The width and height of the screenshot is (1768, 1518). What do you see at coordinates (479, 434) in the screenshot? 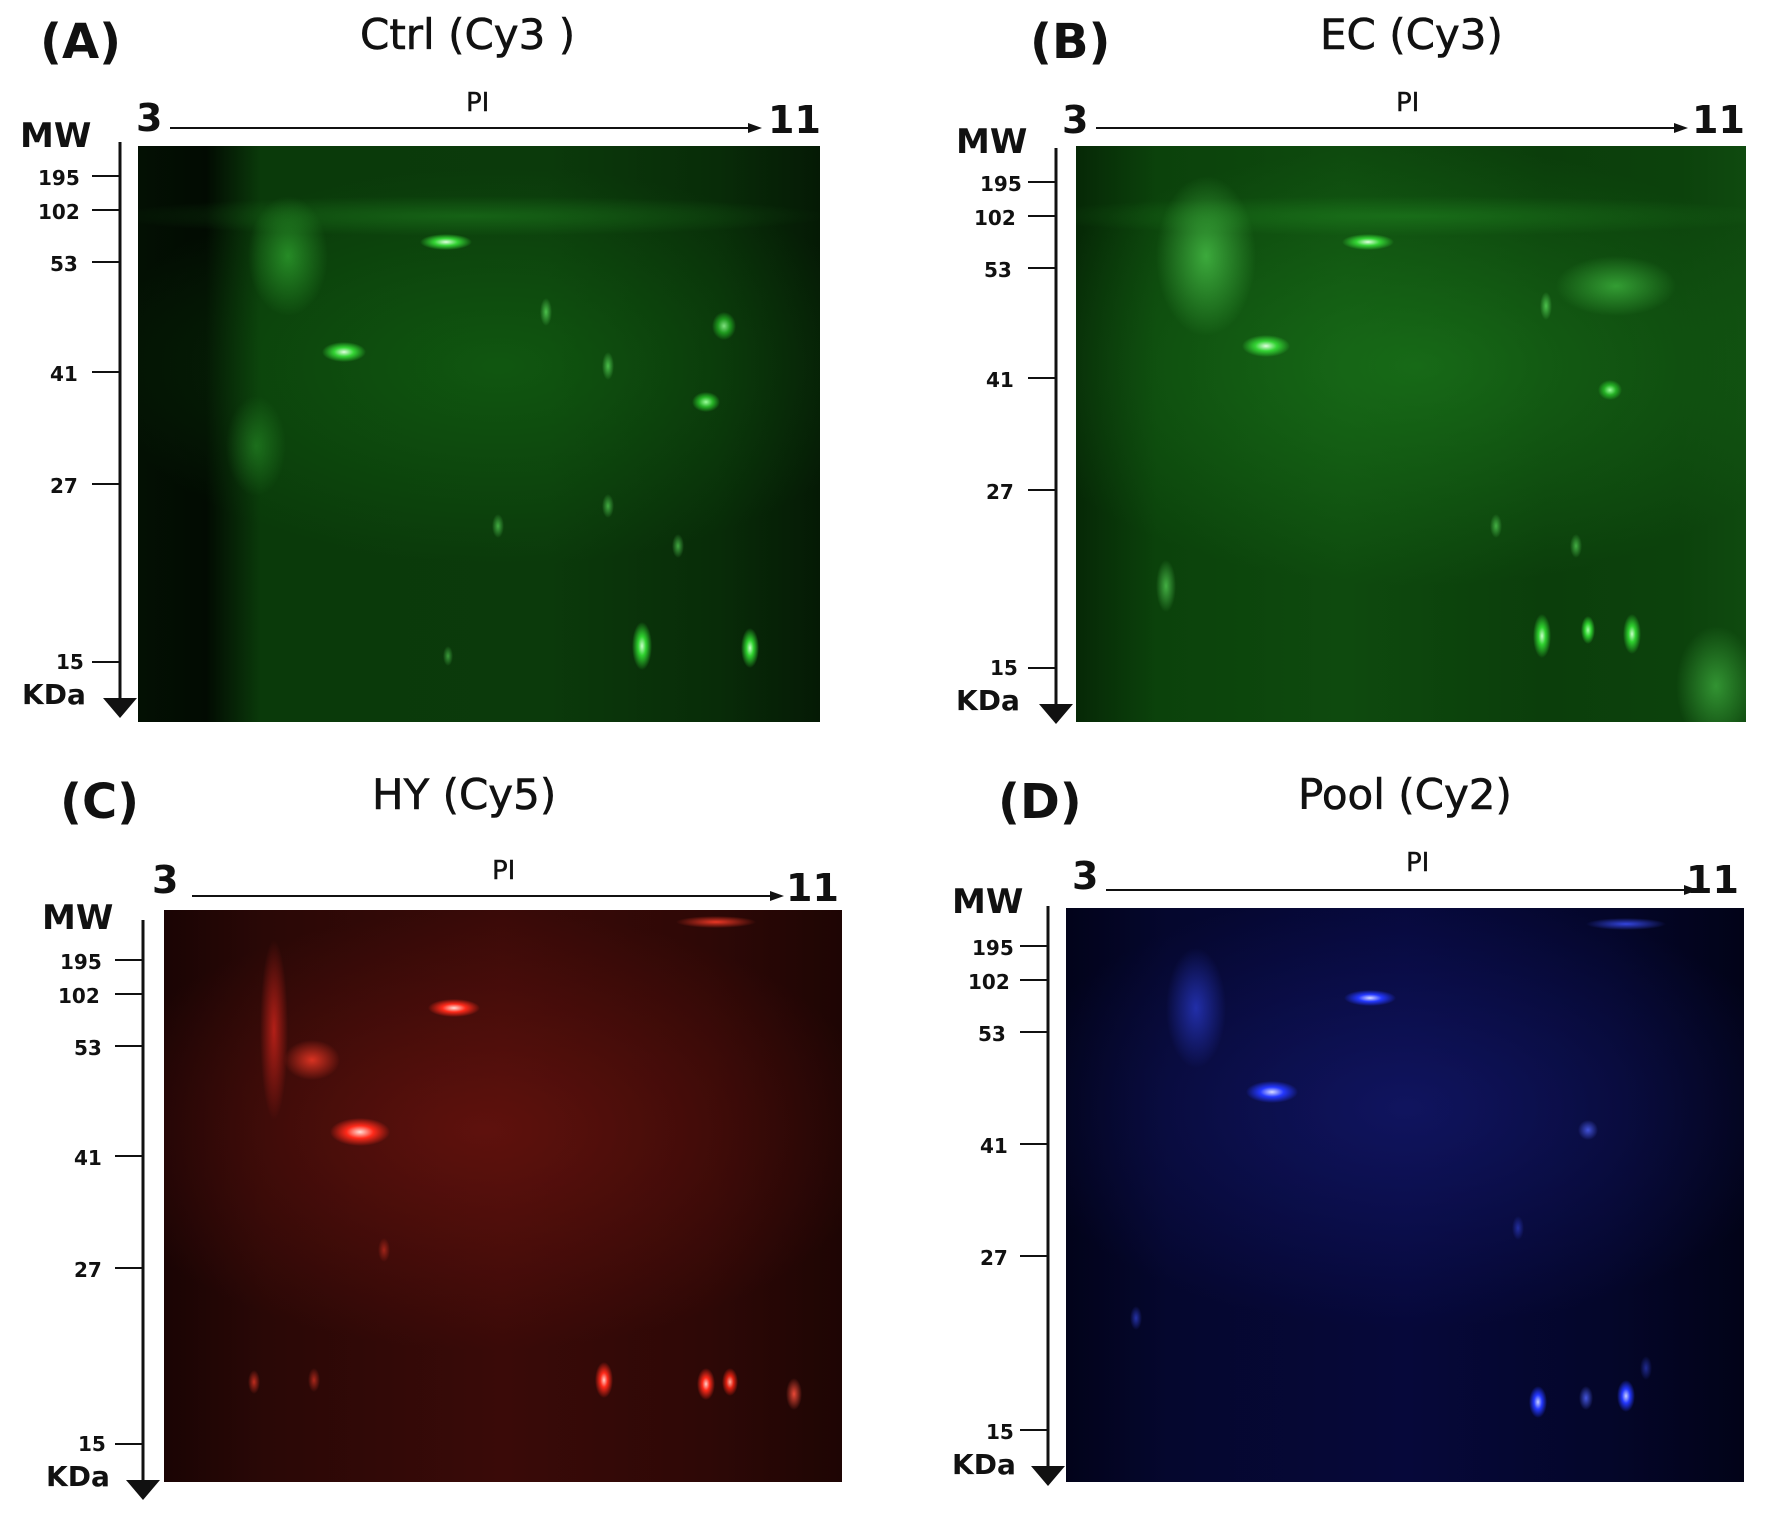
I see `gel-image-ctrl-cy3` at bounding box center [479, 434].